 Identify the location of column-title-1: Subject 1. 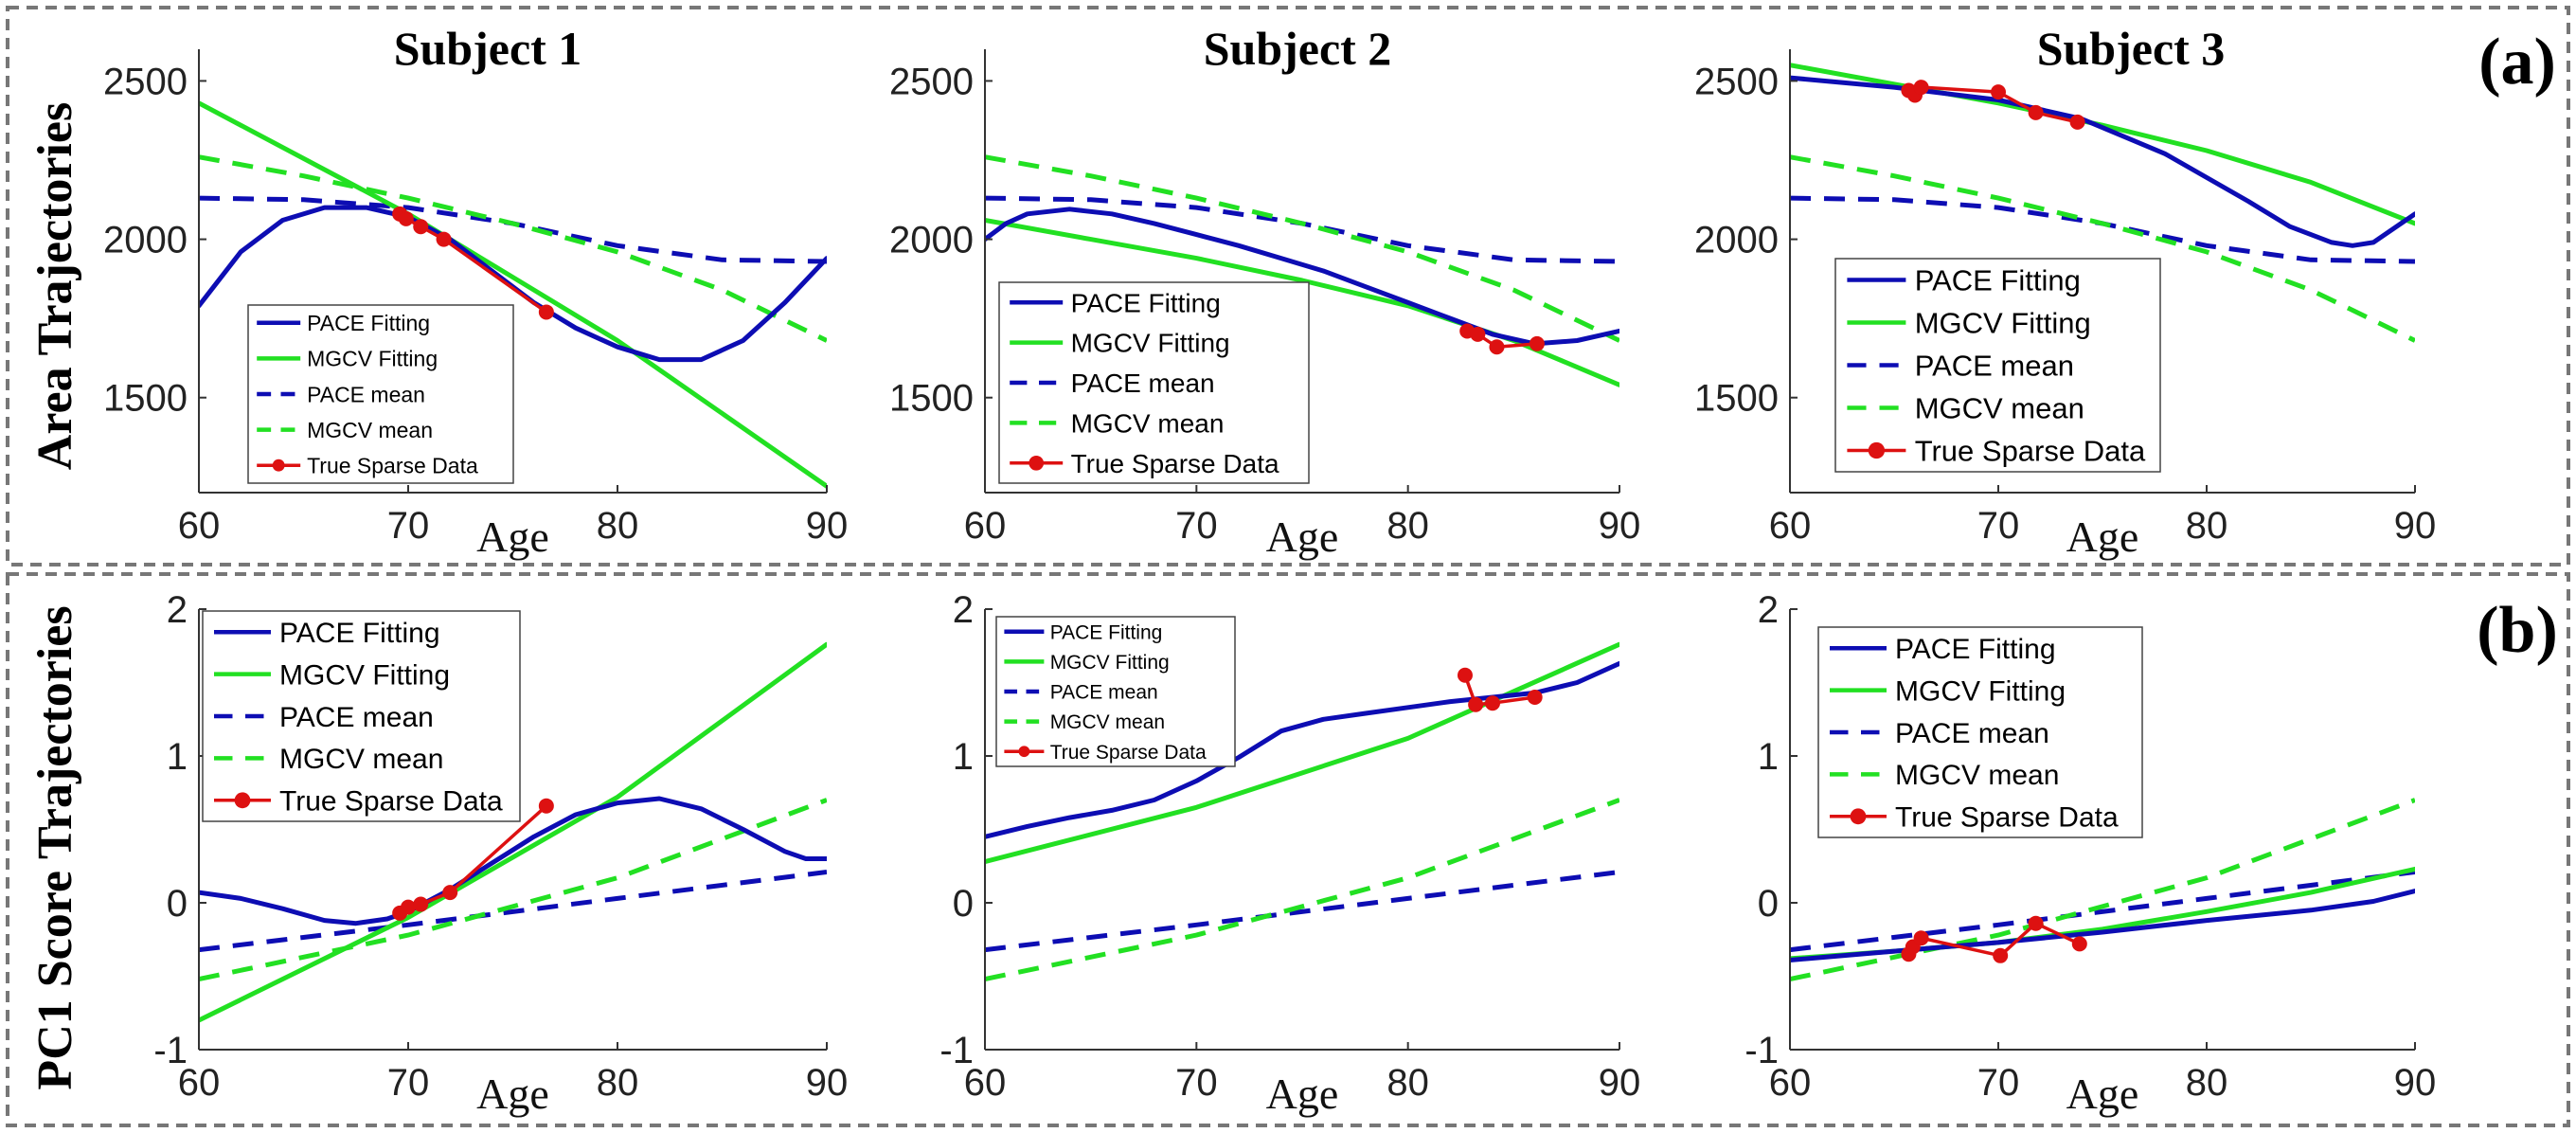
(488, 48).